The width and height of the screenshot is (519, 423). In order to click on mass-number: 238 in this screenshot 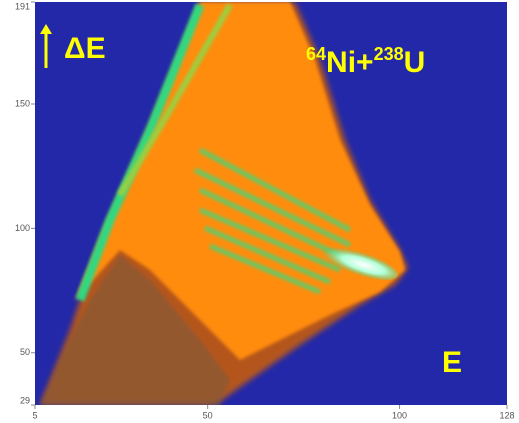, I will do `click(389, 54)`.